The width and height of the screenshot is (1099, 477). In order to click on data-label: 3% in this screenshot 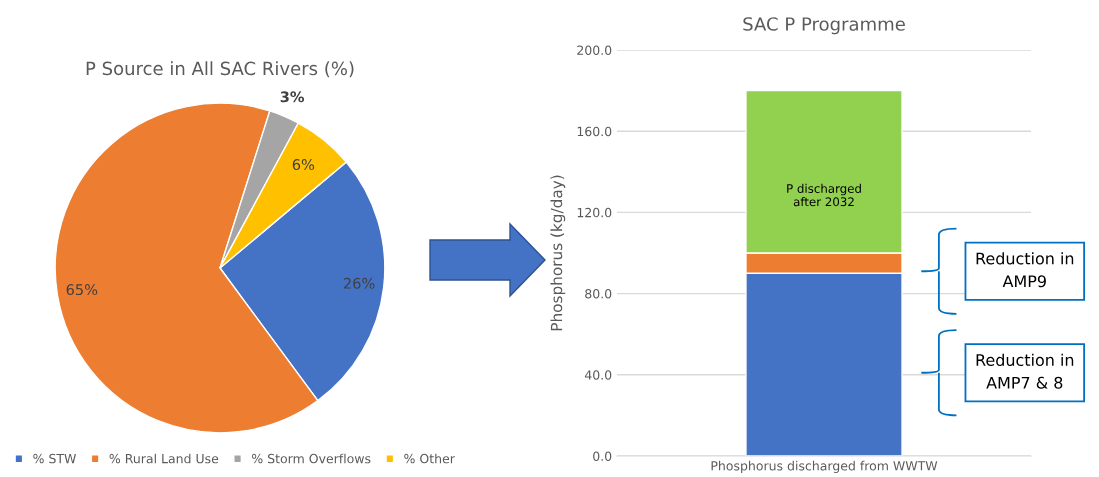, I will do `click(292, 97)`.